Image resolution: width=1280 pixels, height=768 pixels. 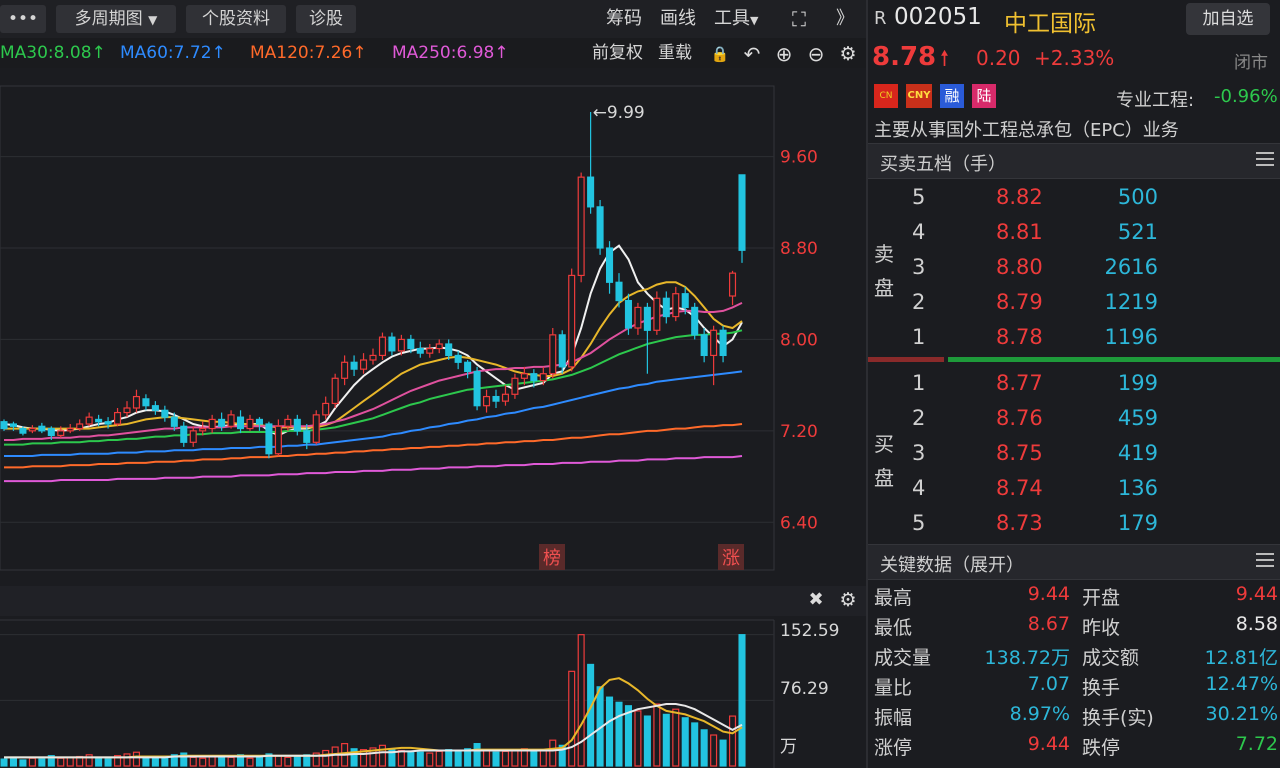 What do you see at coordinates (552, 558) in the screenshot?
I see `rank-badge: 榜` at bounding box center [552, 558].